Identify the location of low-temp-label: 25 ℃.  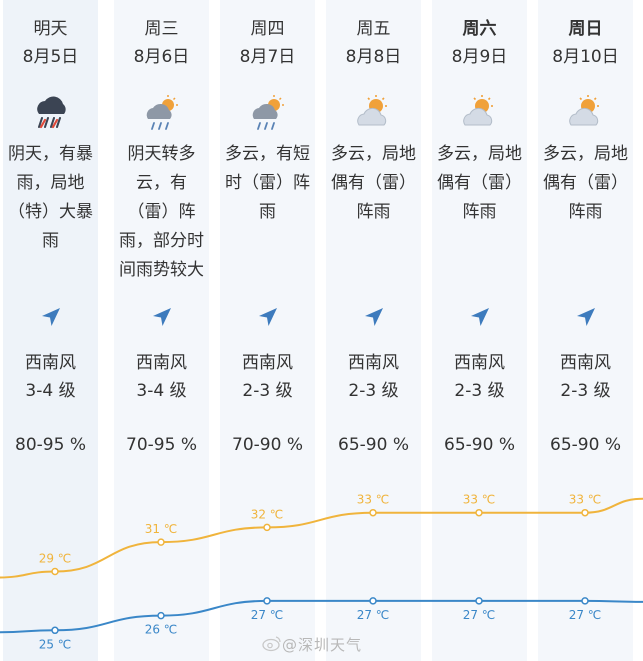
(55, 644).